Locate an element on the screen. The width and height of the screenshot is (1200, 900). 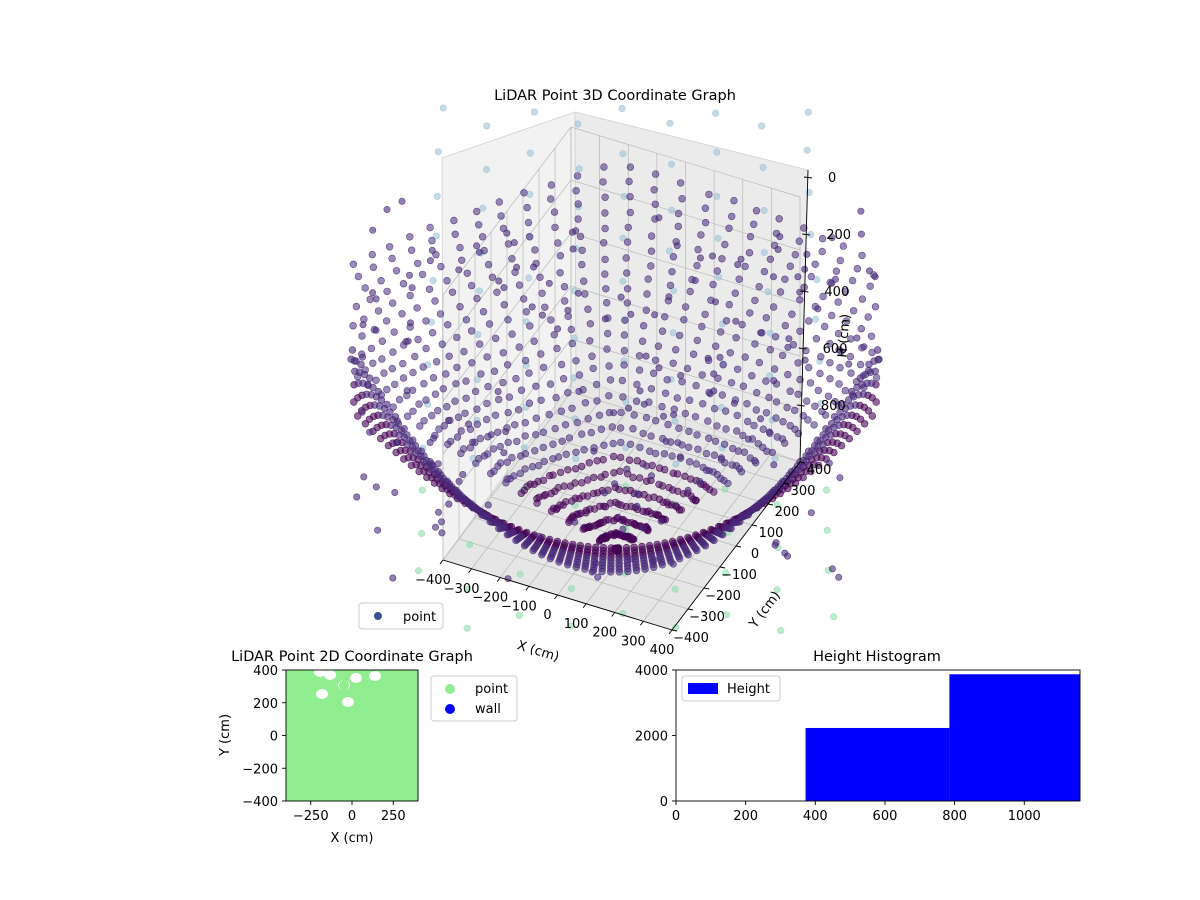
y-tick-label-2d: 200 is located at coordinates (265, 704).